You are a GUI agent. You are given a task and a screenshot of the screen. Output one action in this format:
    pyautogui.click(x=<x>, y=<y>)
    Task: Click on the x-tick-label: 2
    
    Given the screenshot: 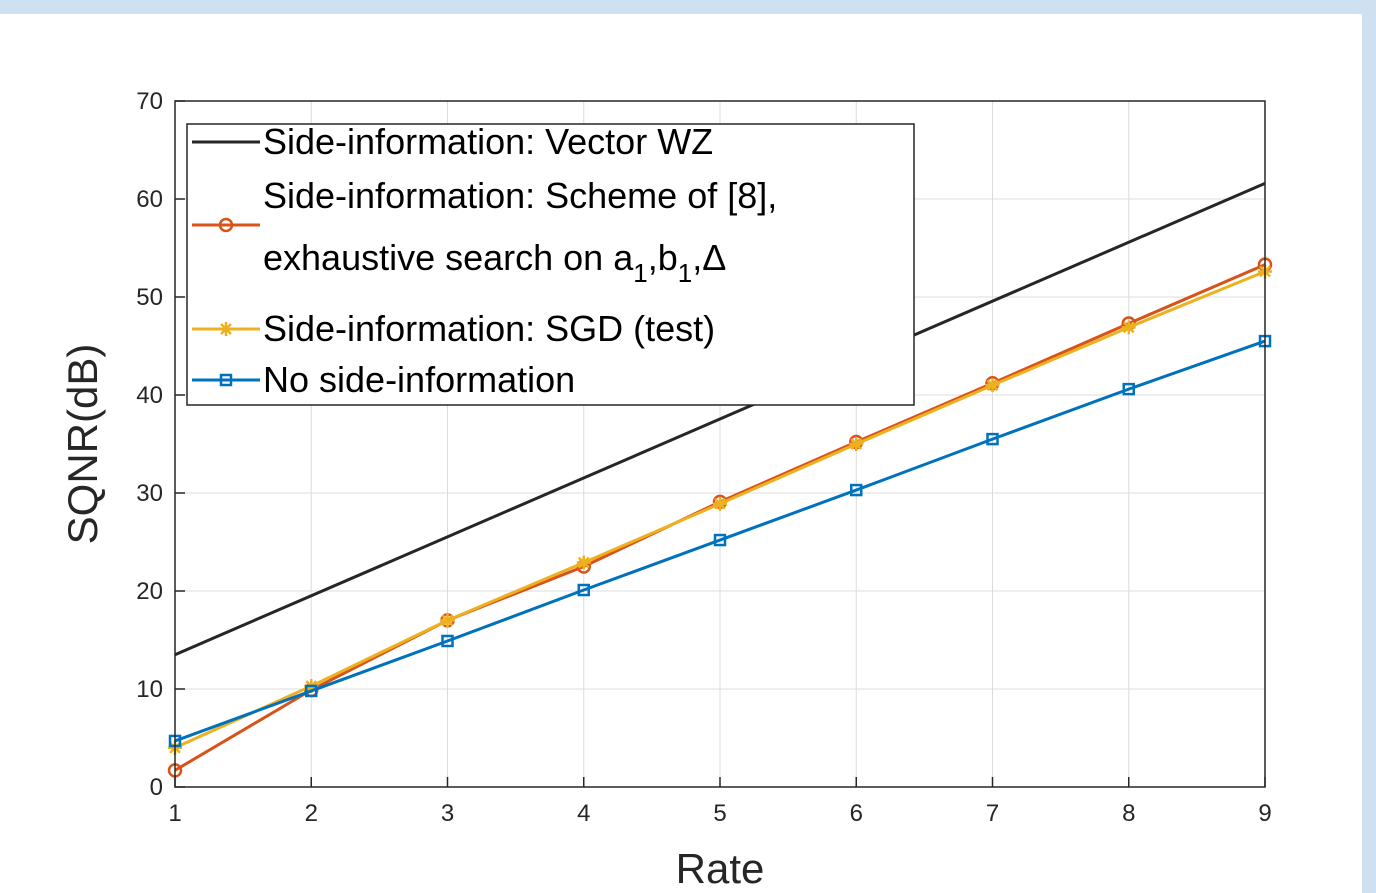 What is the action you would take?
    pyautogui.click(x=311, y=813)
    